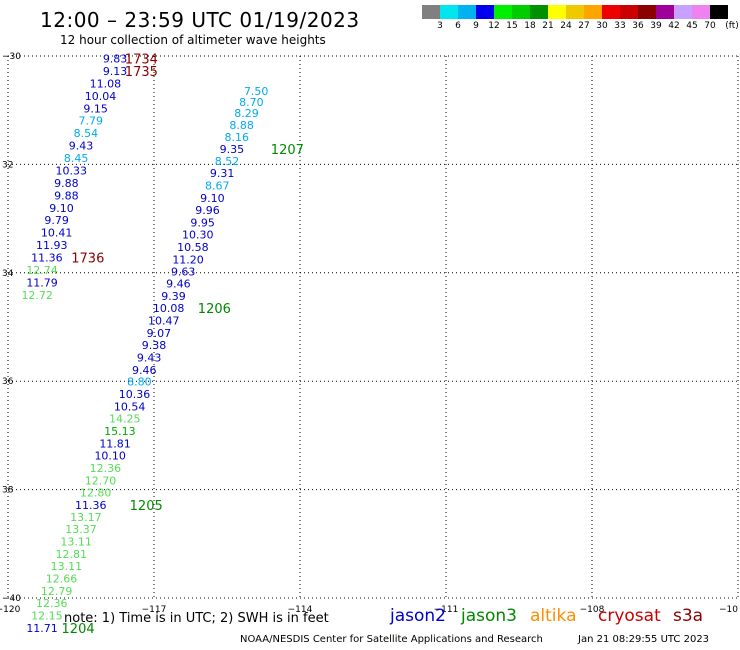 The height and width of the screenshot is (650, 740). I want to click on colorbar-label: 15, so click(512, 26).